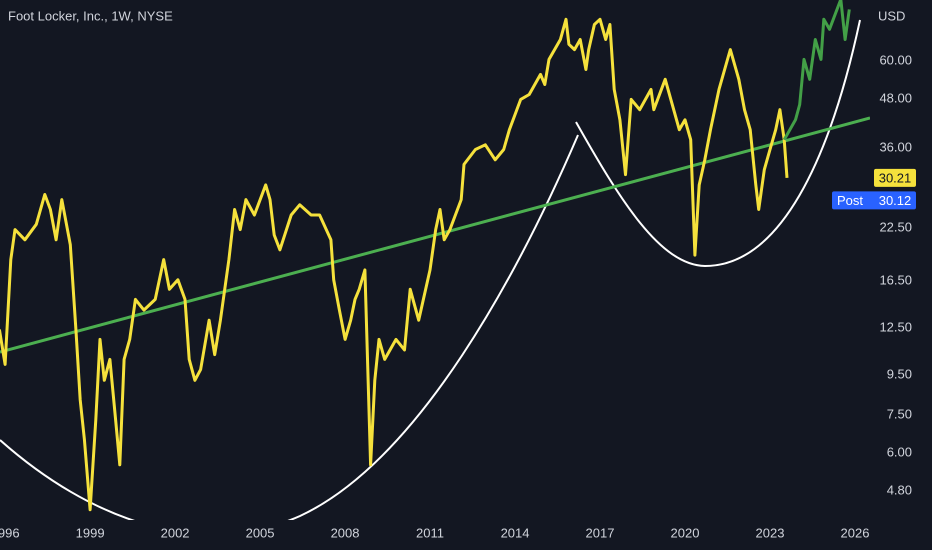 The width and height of the screenshot is (932, 550). What do you see at coordinates (850, 200) in the screenshot?
I see `post-label: Post` at bounding box center [850, 200].